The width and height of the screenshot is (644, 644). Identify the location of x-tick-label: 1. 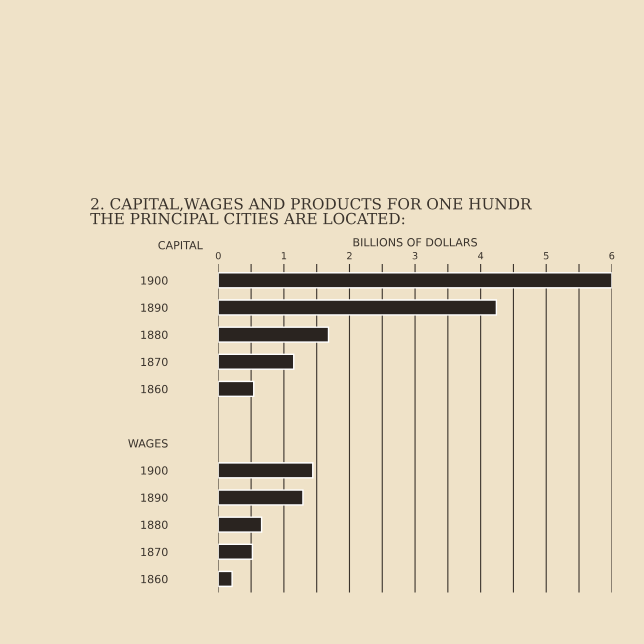
(284, 256).